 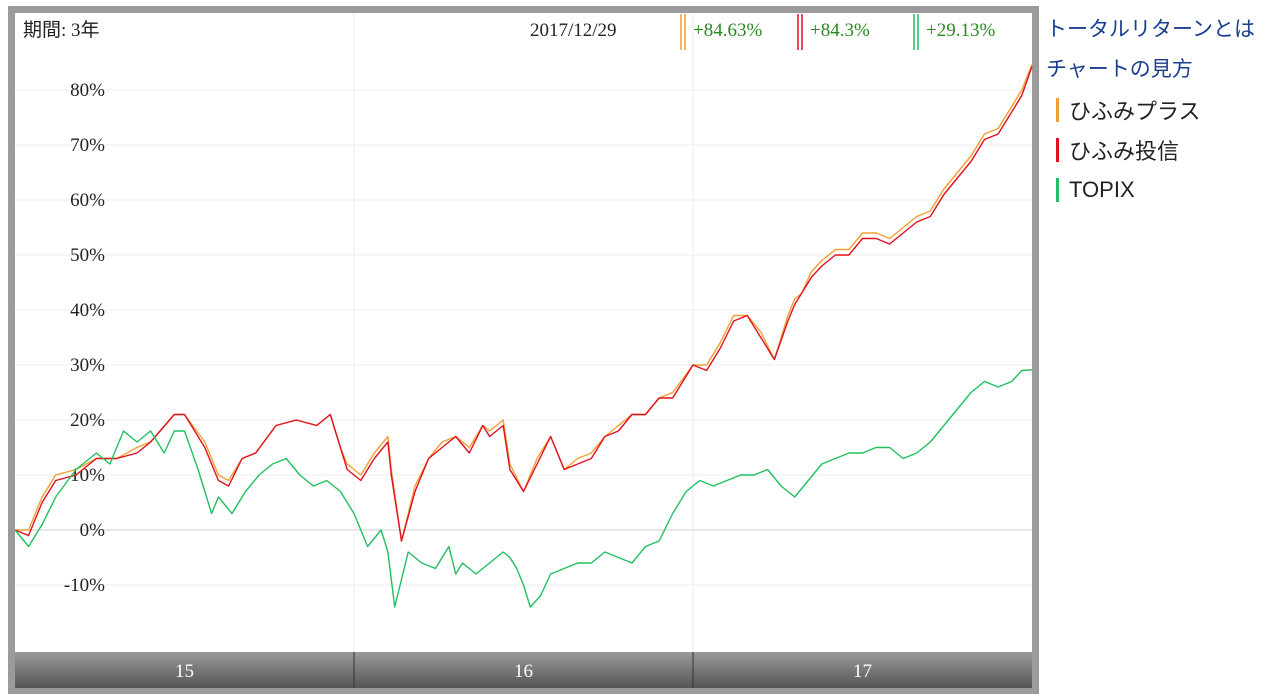 I want to click on header-value: +84.63%, so click(x=727, y=30).